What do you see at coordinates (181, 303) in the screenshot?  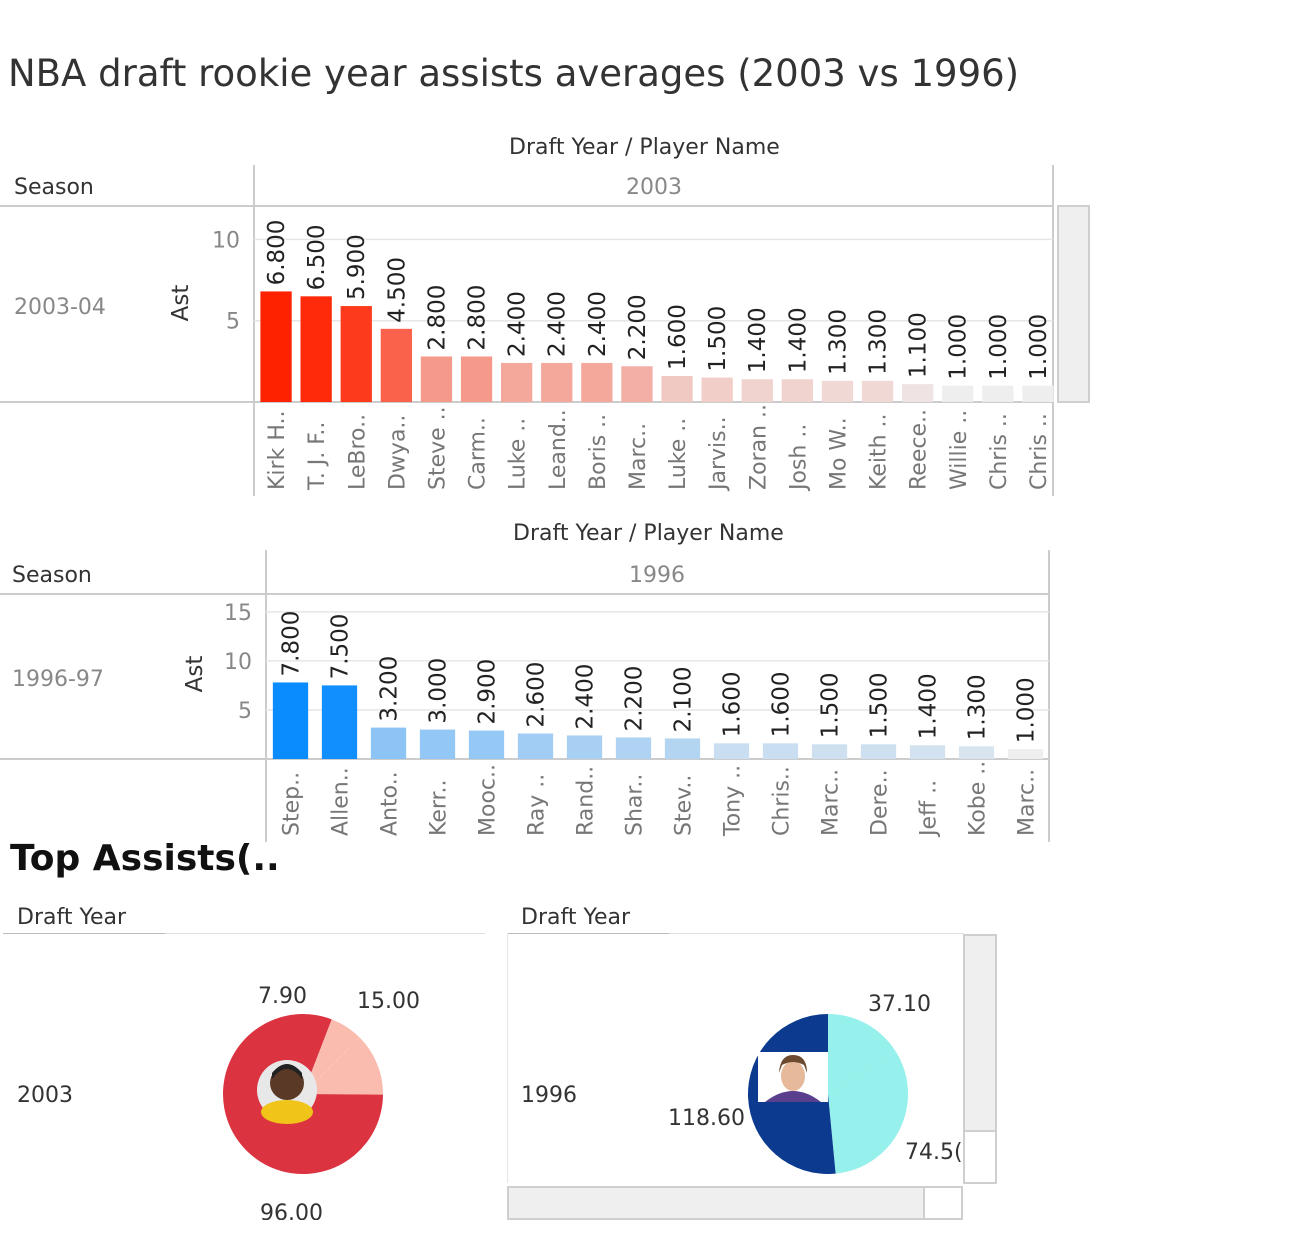 I see `y-axis-label: Ast` at bounding box center [181, 303].